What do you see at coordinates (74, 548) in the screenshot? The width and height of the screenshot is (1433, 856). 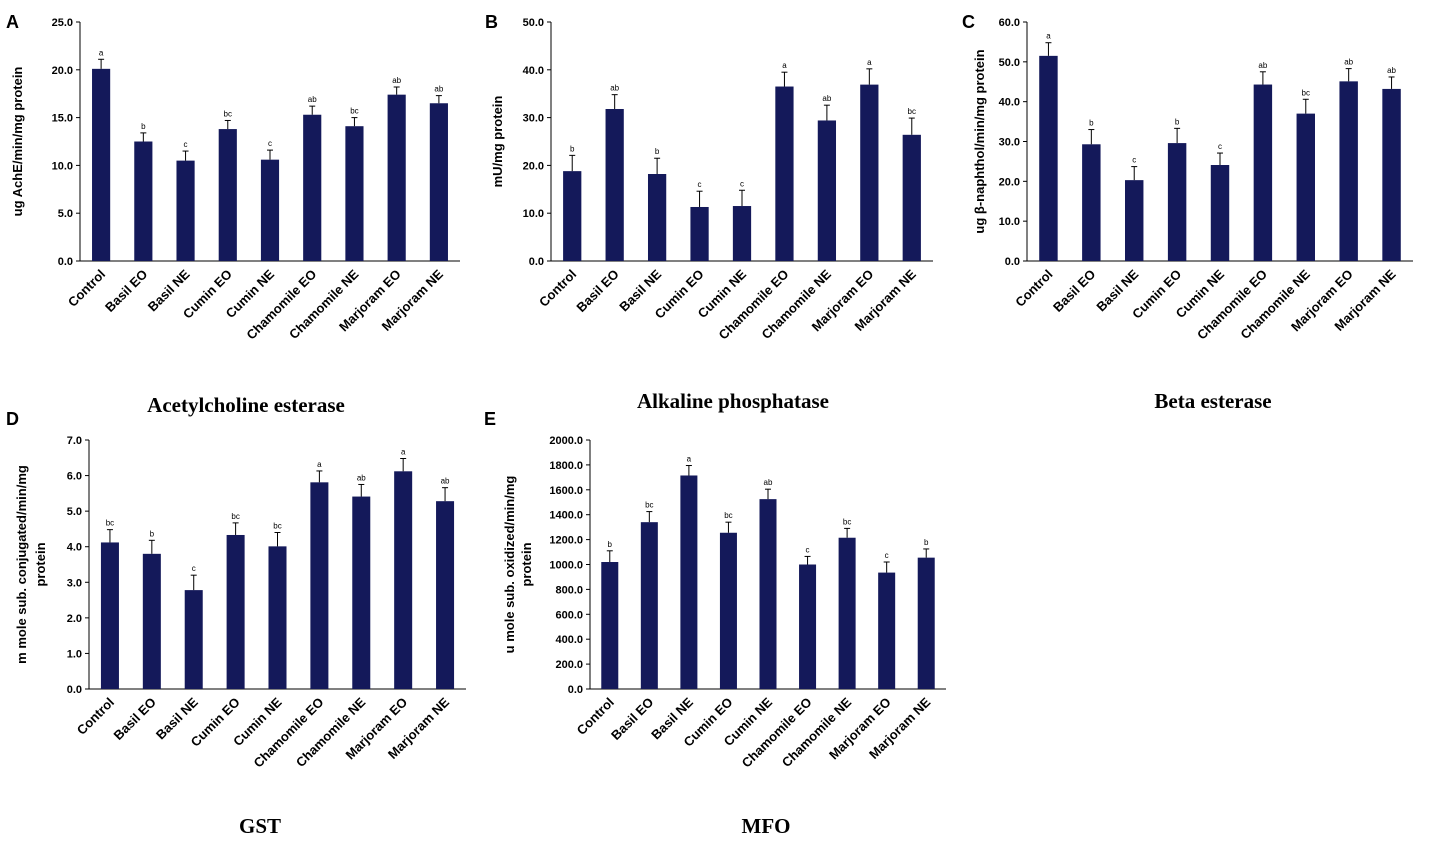 I see `y-tick-label: 4.0` at bounding box center [74, 548].